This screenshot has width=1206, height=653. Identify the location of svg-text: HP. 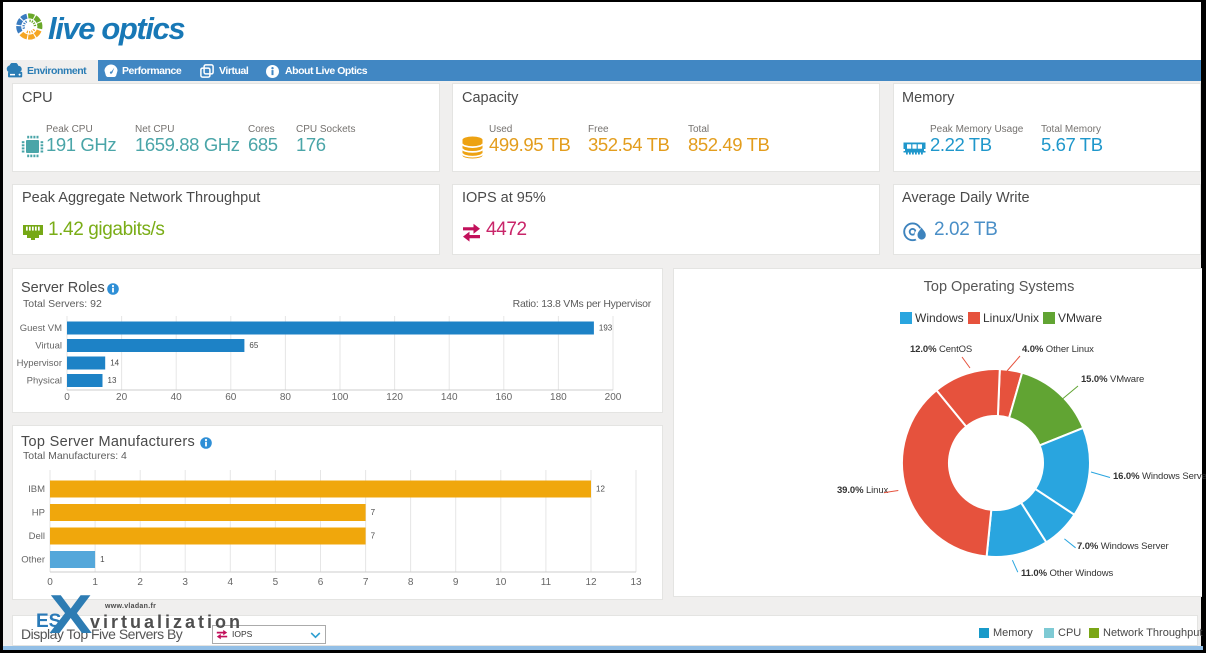
(38, 513).